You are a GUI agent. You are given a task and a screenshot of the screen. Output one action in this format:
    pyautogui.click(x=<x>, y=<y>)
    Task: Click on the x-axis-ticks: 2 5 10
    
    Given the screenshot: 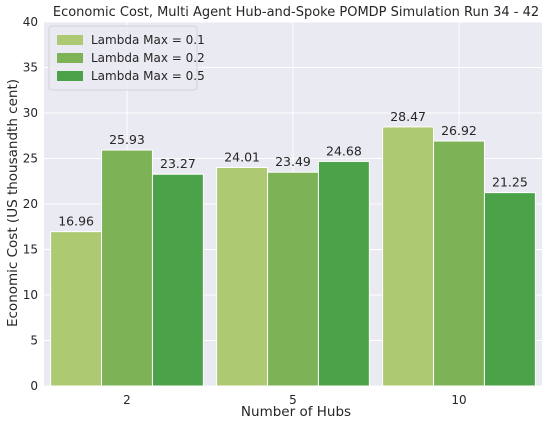 What is the action you would take?
    pyautogui.click(x=294, y=400)
    